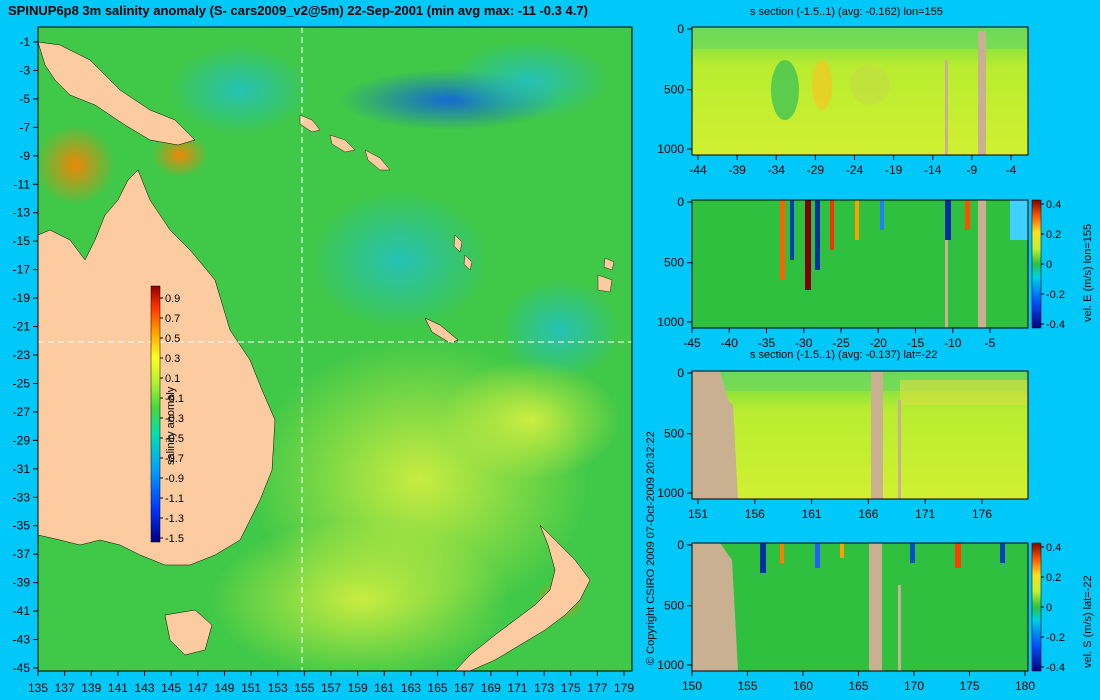 This screenshot has width=1100, height=700. Describe the element at coordinates (933, 170) in the screenshot. I see `panel-x-tick-label: -14` at that location.